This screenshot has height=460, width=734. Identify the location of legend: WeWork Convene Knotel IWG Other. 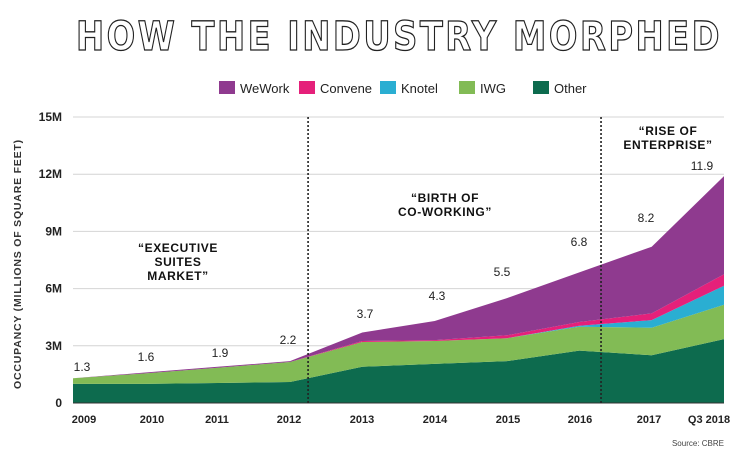
(403, 88).